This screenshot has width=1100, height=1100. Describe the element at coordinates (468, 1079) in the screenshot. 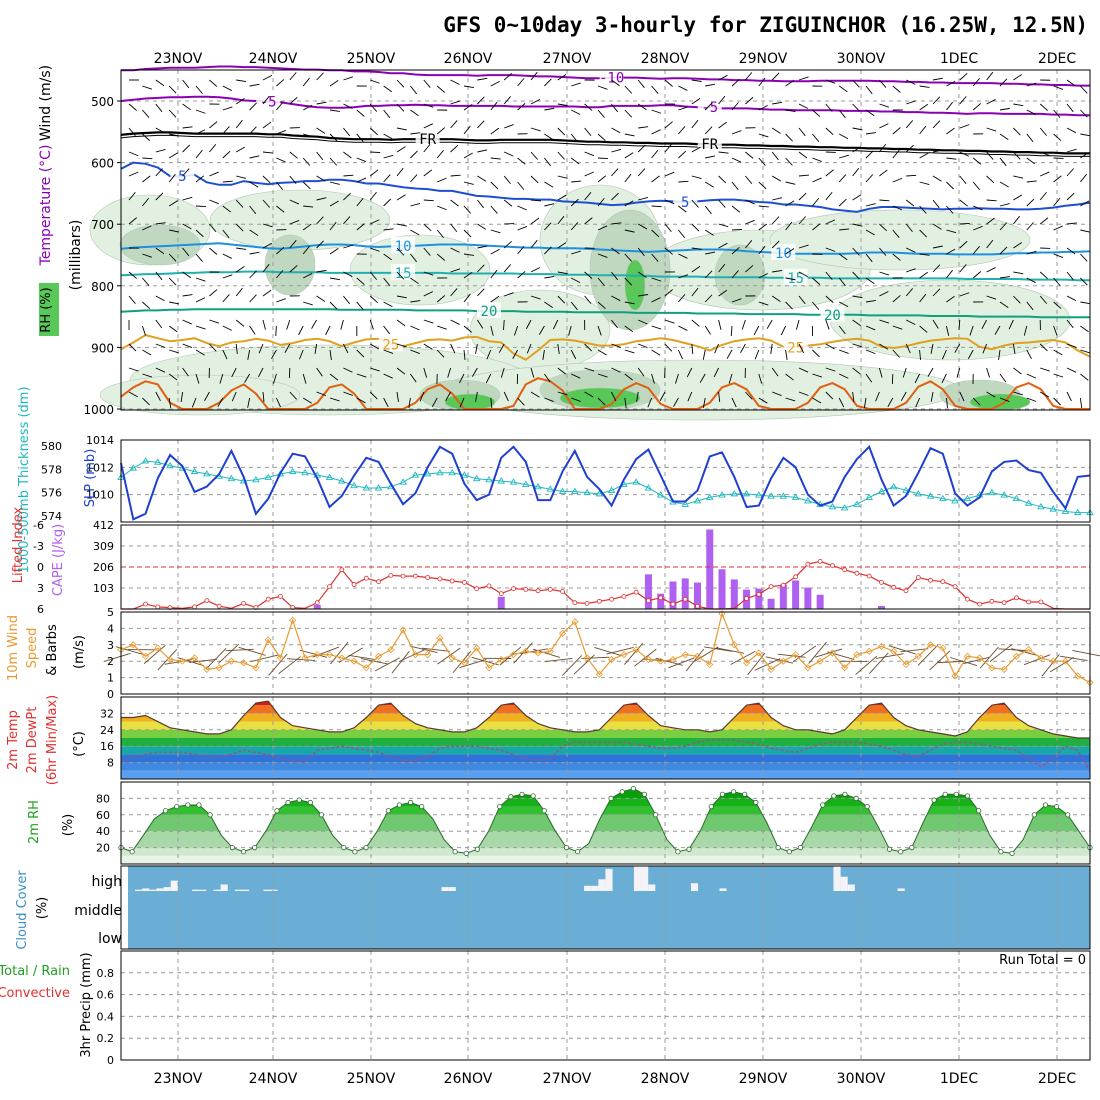

I see `date-label: 26NOV` at that location.